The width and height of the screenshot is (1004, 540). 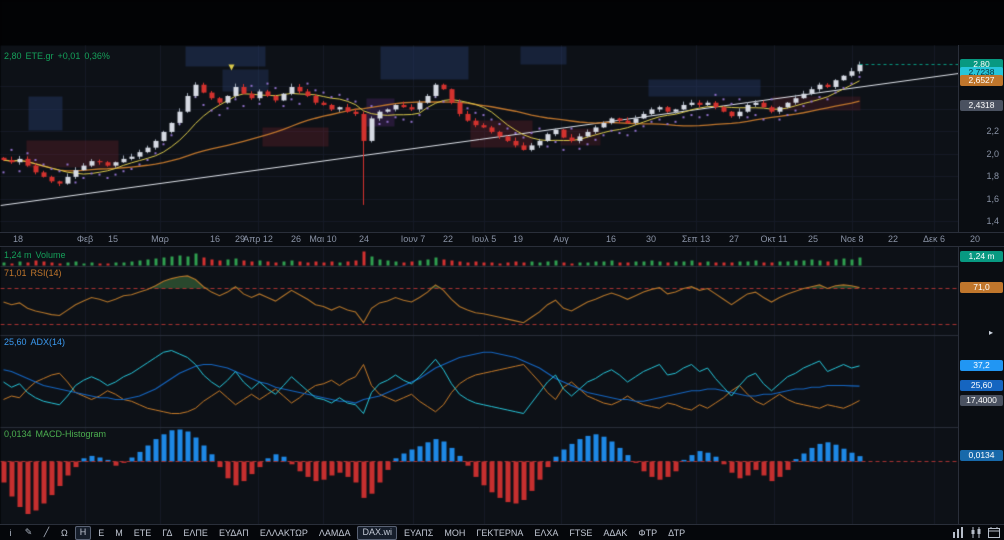 What do you see at coordinates (546, 532) in the screenshot?
I see `ticker-tab-ελχα: ΕΛΧΑ` at bounding box center [546, 532].